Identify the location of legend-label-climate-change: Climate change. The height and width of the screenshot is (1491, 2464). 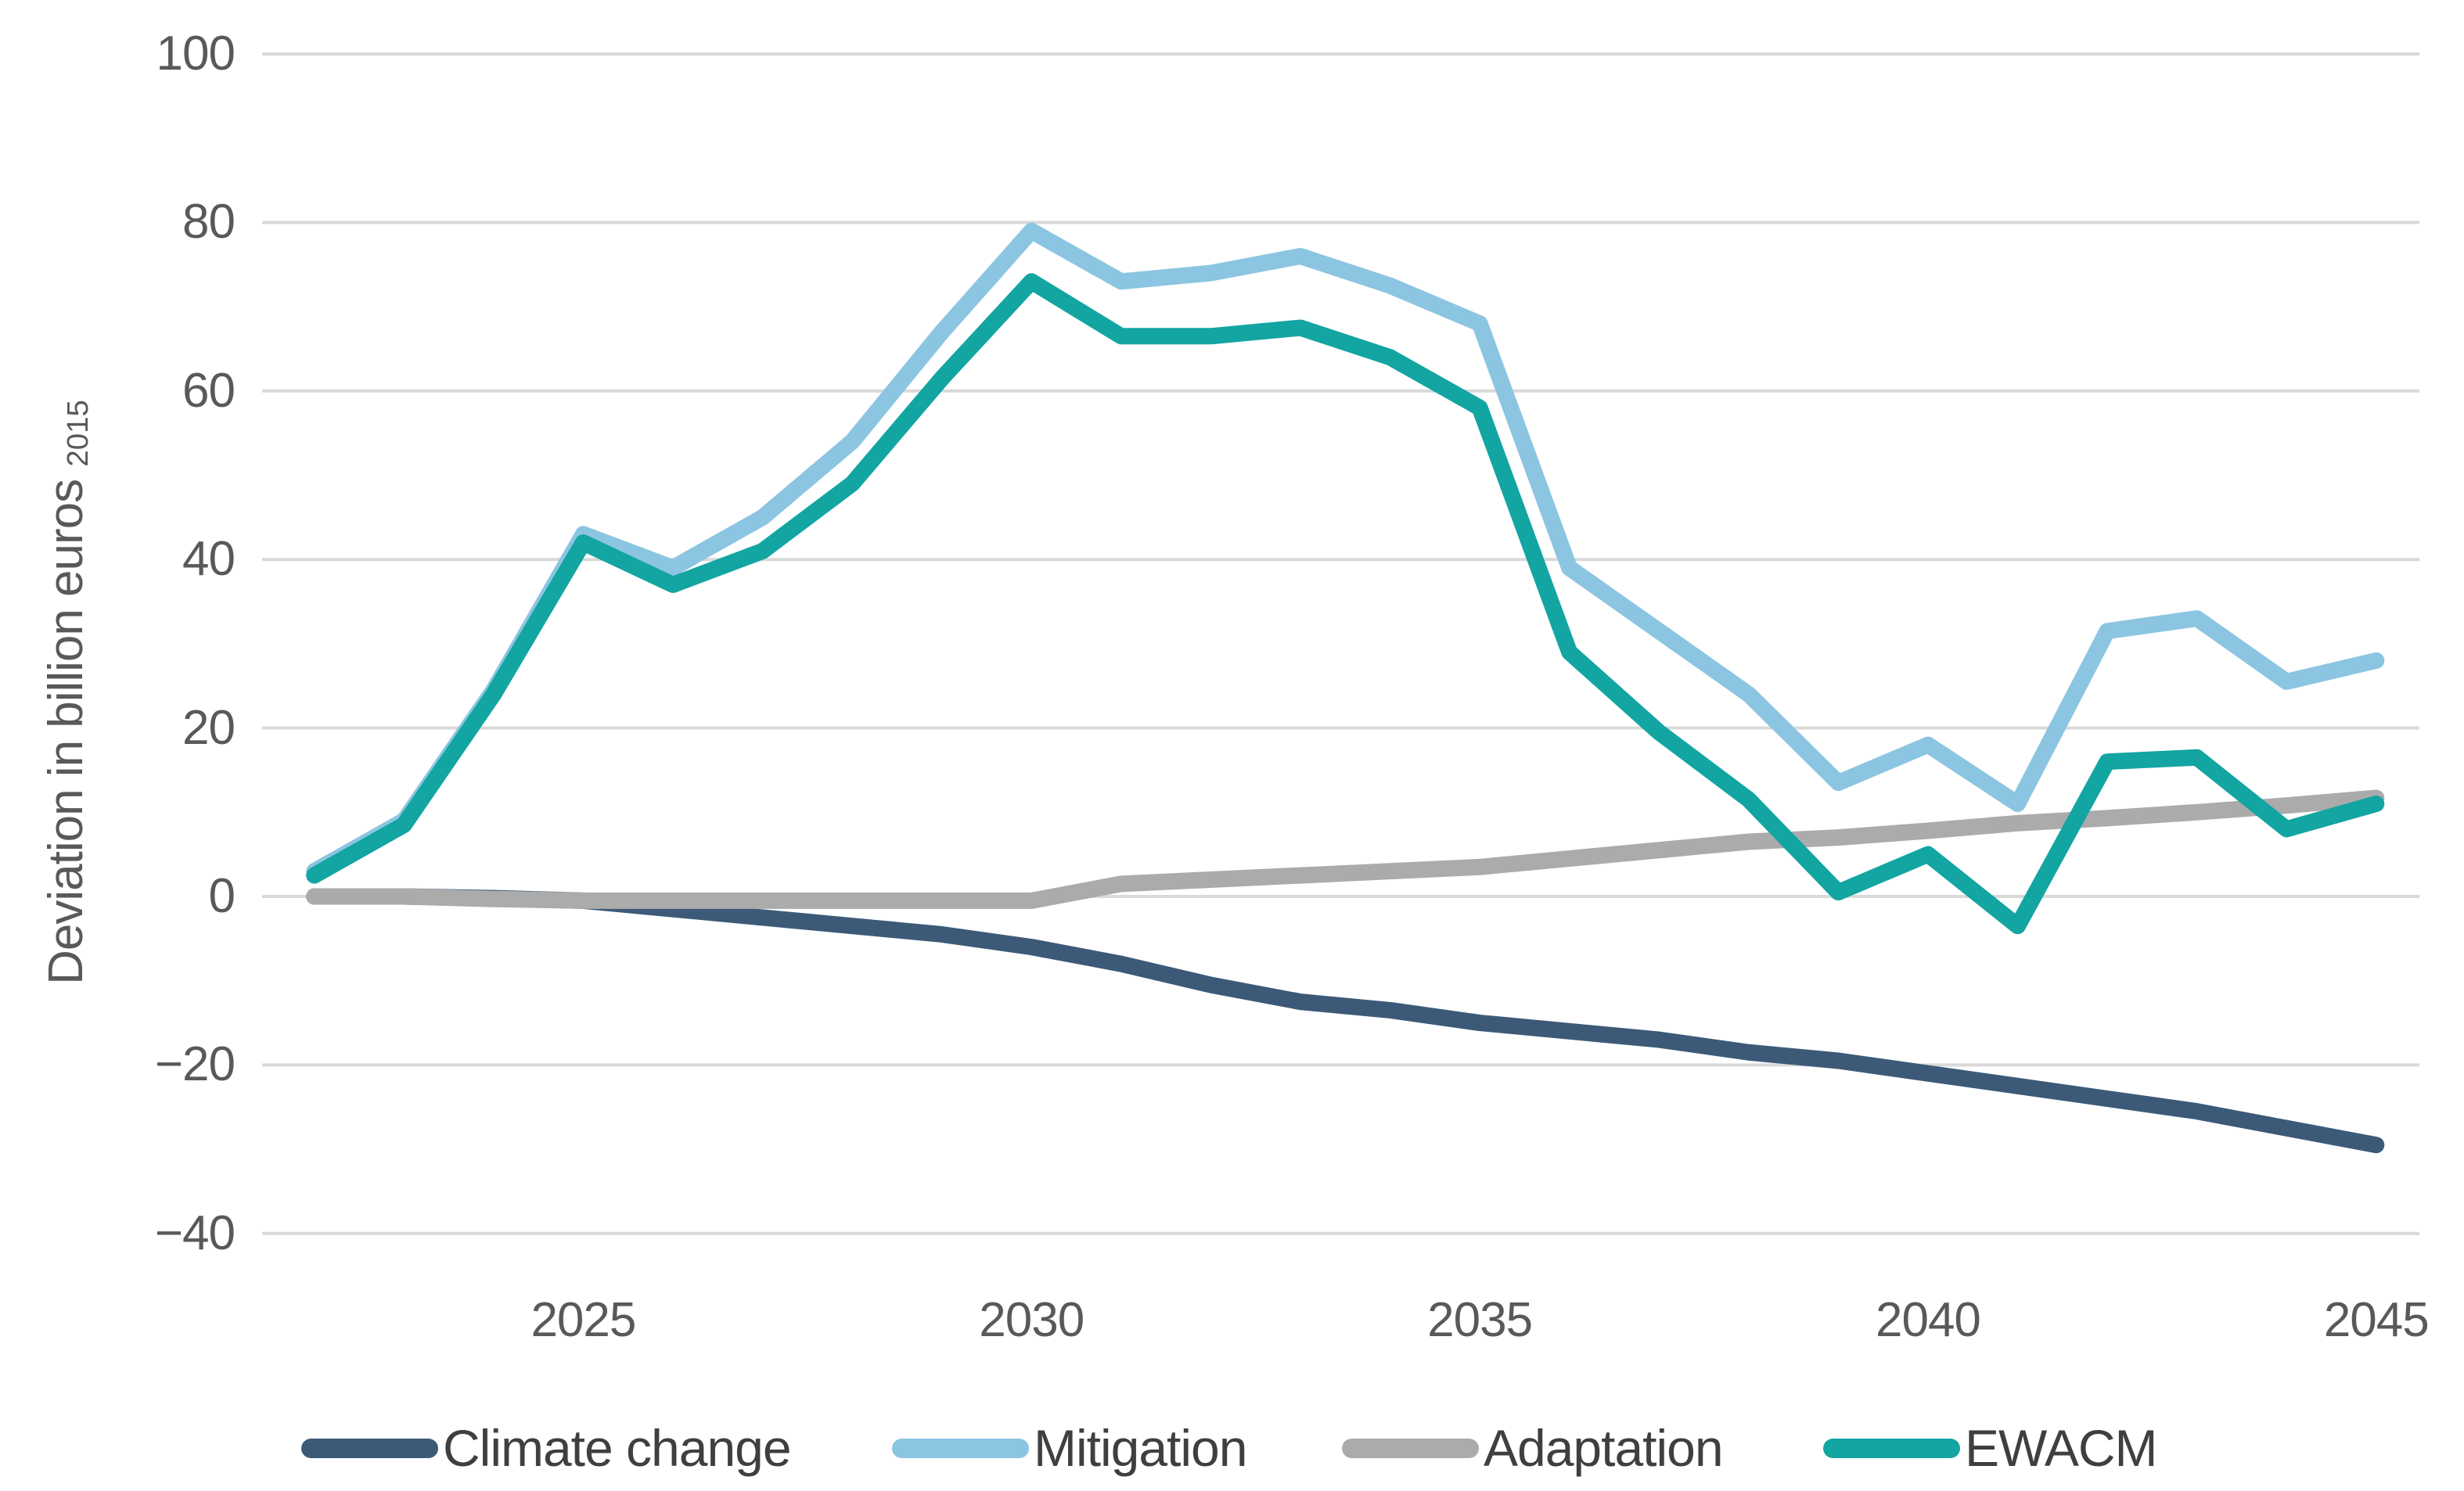
(617, 1448).